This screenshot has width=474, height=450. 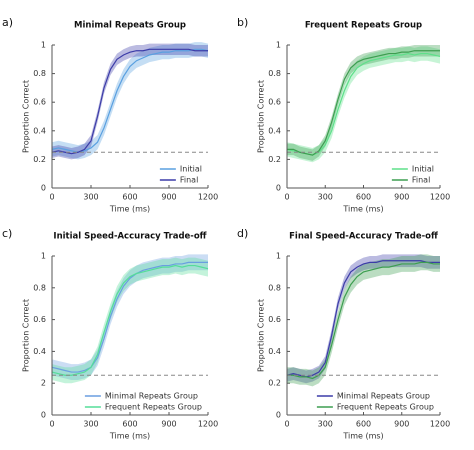 What do you see at coordinates (242, 22) in the screenshot?
I see `panel-label: b)` at bounding box center [242, 22].